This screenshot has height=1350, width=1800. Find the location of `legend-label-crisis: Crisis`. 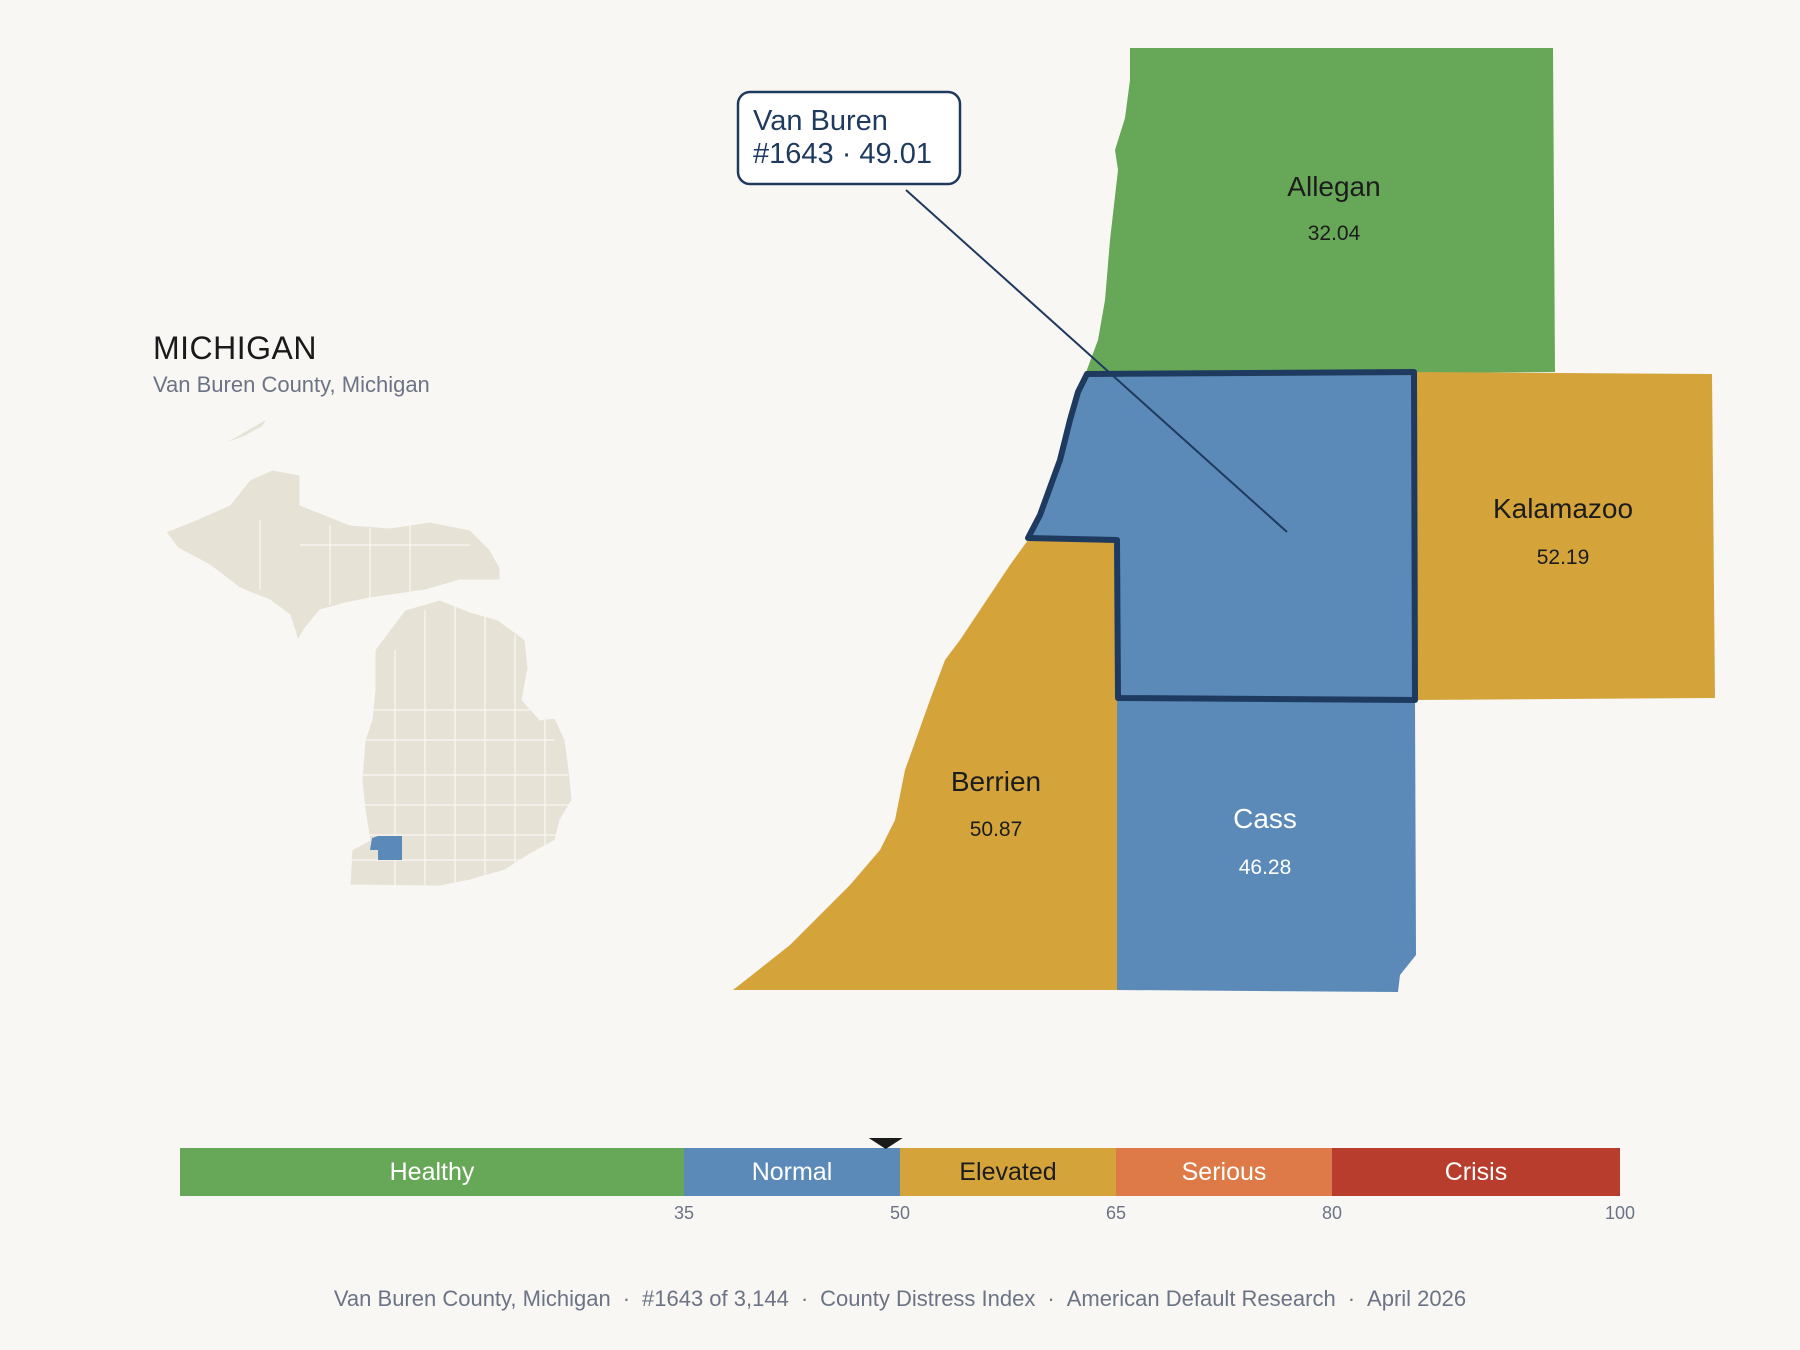

legend-label-crisis: Crisis is located at coordinates (1476, 1172).